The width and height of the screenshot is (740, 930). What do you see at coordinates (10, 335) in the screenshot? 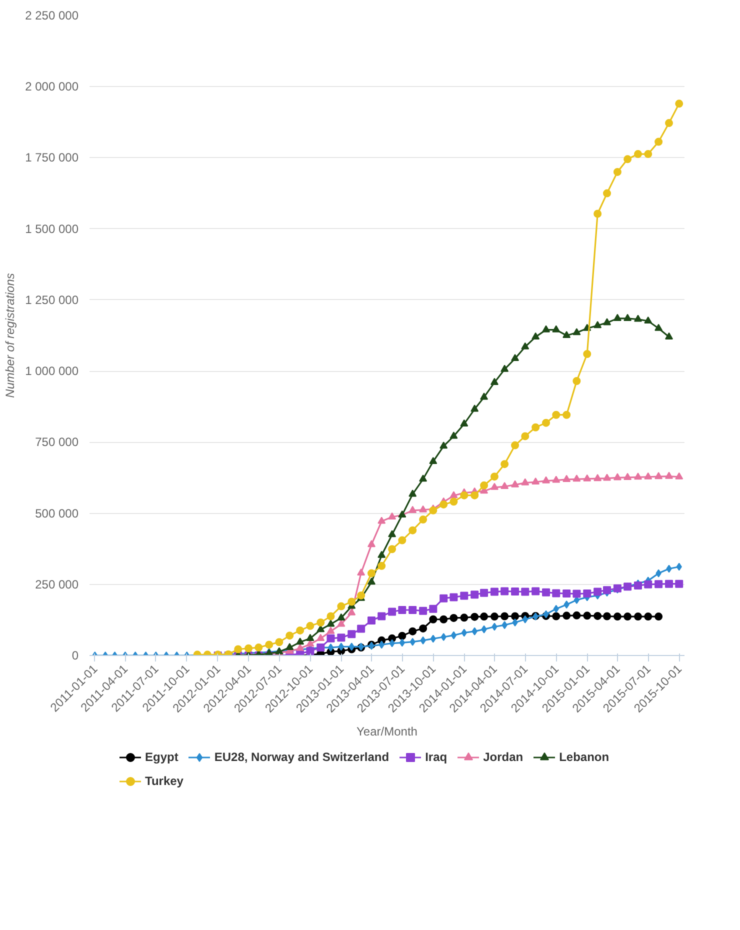
I see `y-axis-title: Number of registrations` at bounding box center [10, 335].